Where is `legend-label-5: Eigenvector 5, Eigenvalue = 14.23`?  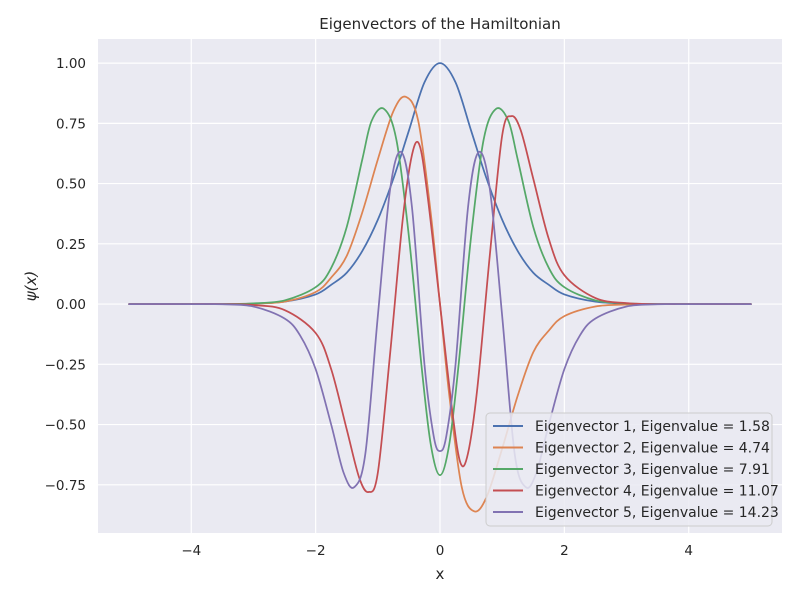 legend-label-5: Eigenvector 5, Eigenvalue = 14.23 is located at coordinates (657, 513).